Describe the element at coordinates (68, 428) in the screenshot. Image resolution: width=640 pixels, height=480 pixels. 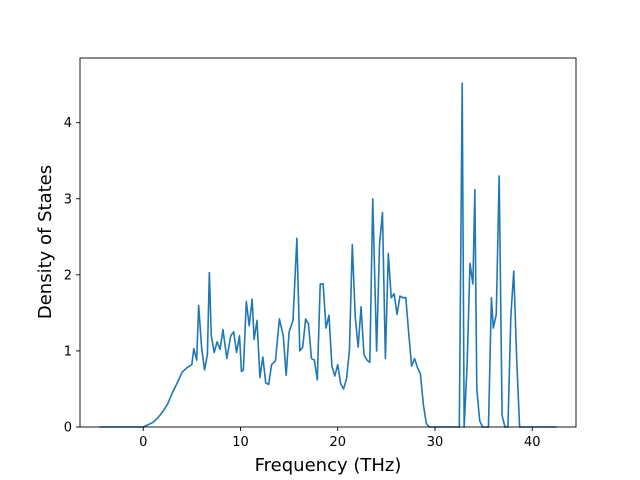
I see `y-tick-label: 0` at that location.